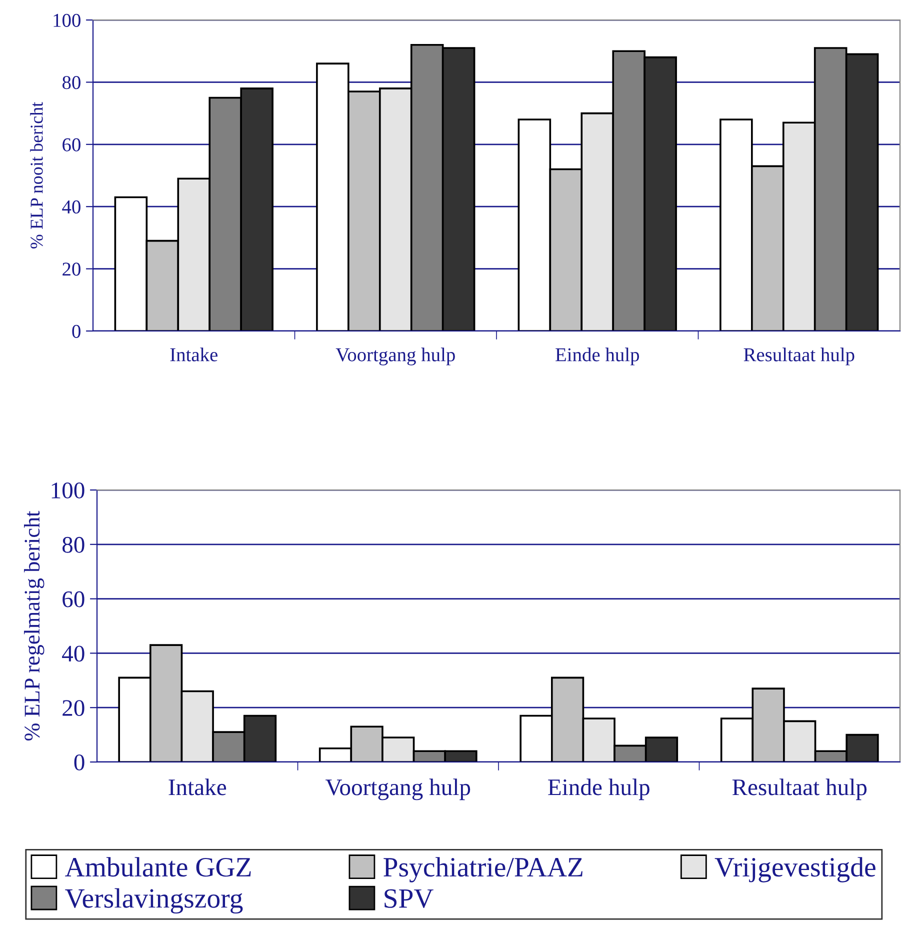 The width and height of the screenshot is (903, 935). Describe the element at coordinates (34, 625) in the screenshot. I see `y-axis-title: % ELP regelmatig bericht` at that location.